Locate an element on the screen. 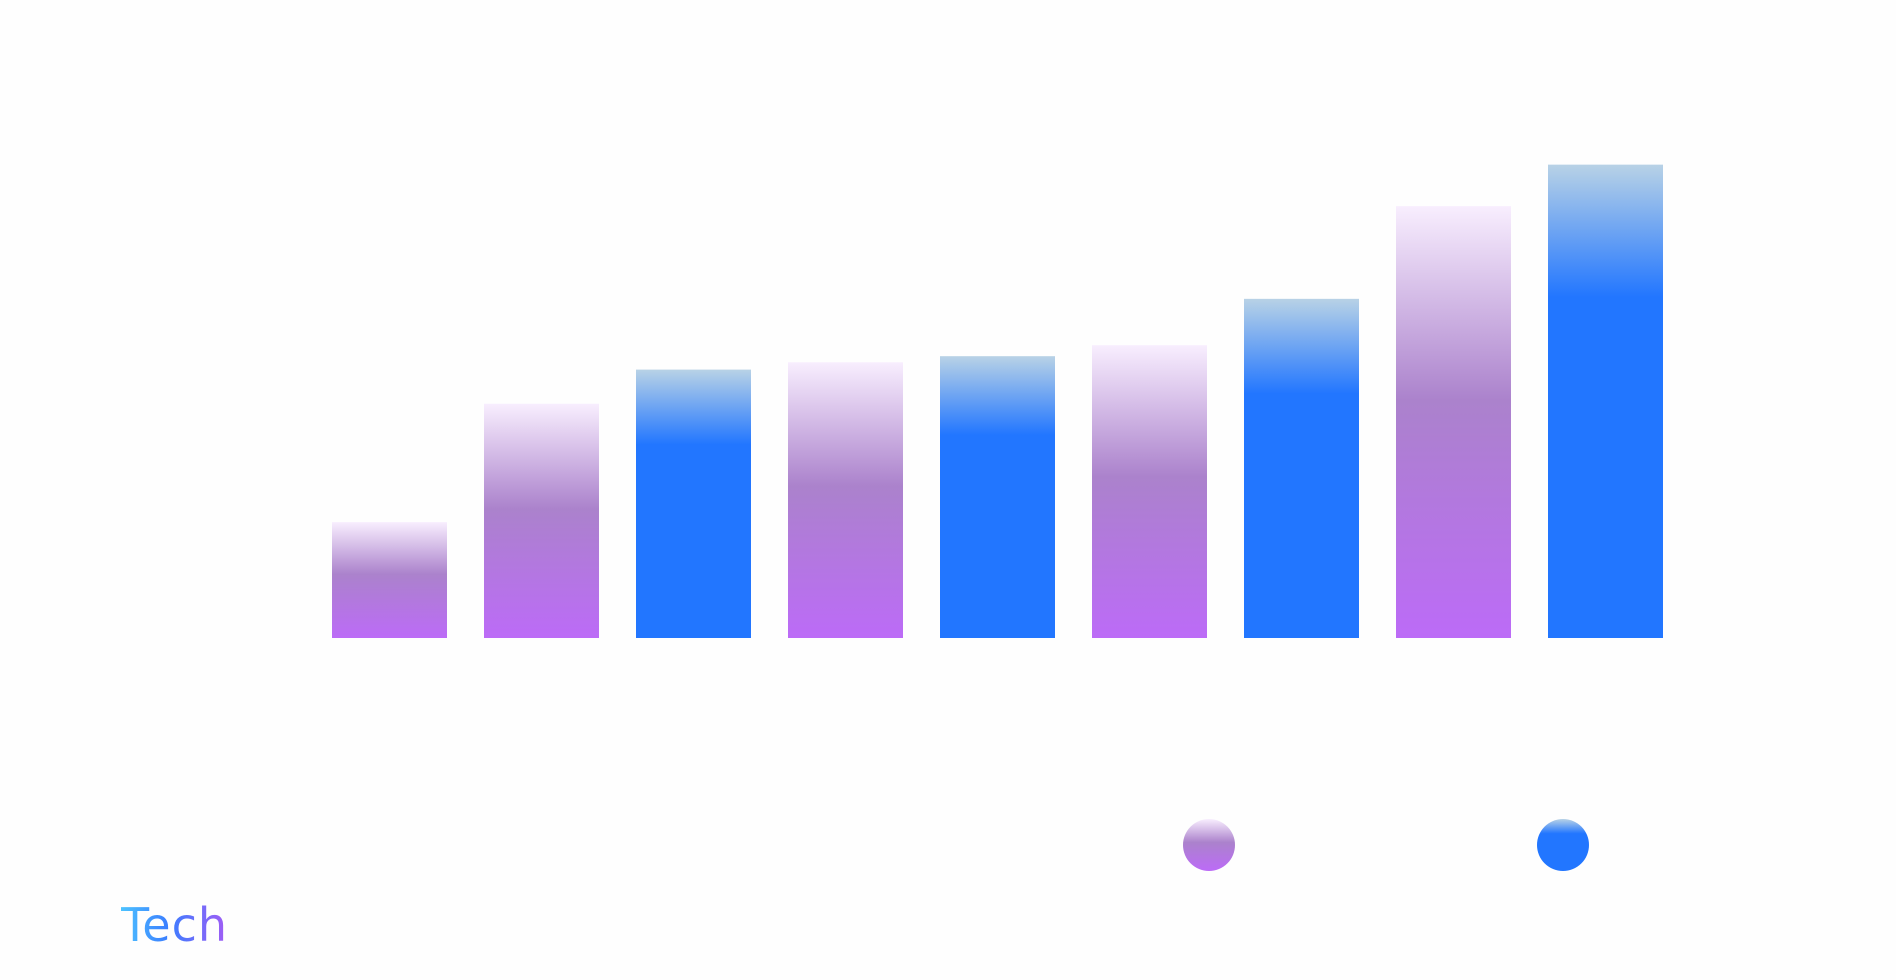 The width and height of the screenshot is (1896, 980). brand-logo: Tech is located at coordinates (175, 925).